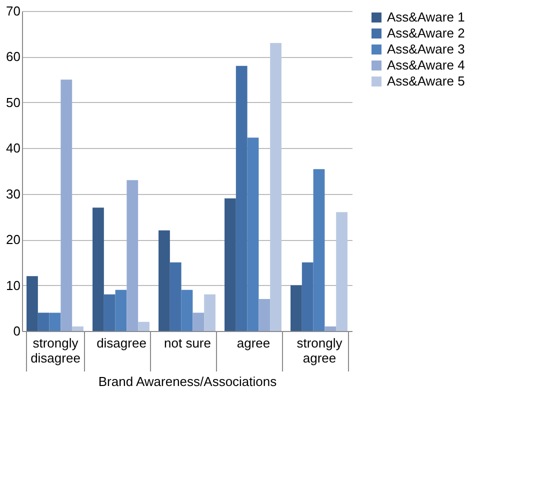 The width and height of the screenshot is (556, 479). I want to click on y-tick-label: 20, so click(13, 240).